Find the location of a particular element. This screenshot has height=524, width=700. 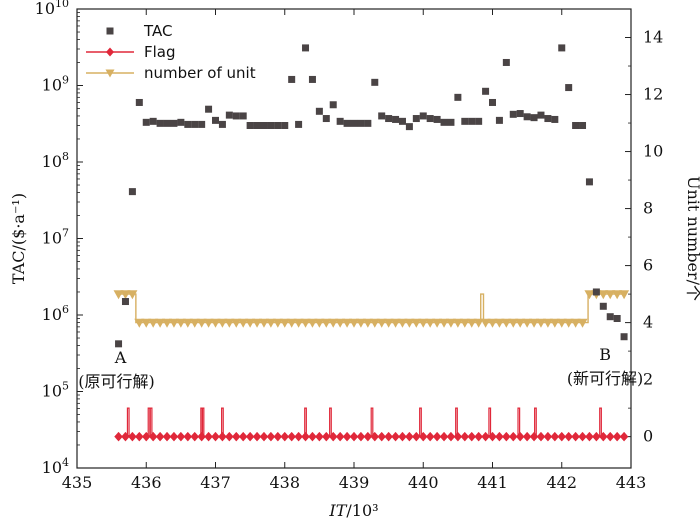

x-tick-label: 440 is located at coordinates (423, 482).